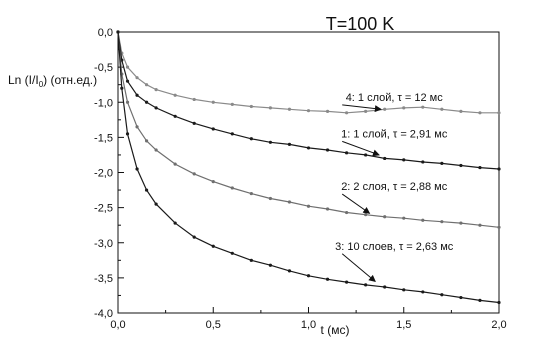  What do you see at coordinates (395, 98) in the screenshot?
I see `series-label-1: 4: 1 слой, τ = 12 мс` at bounding box center [395, 98].